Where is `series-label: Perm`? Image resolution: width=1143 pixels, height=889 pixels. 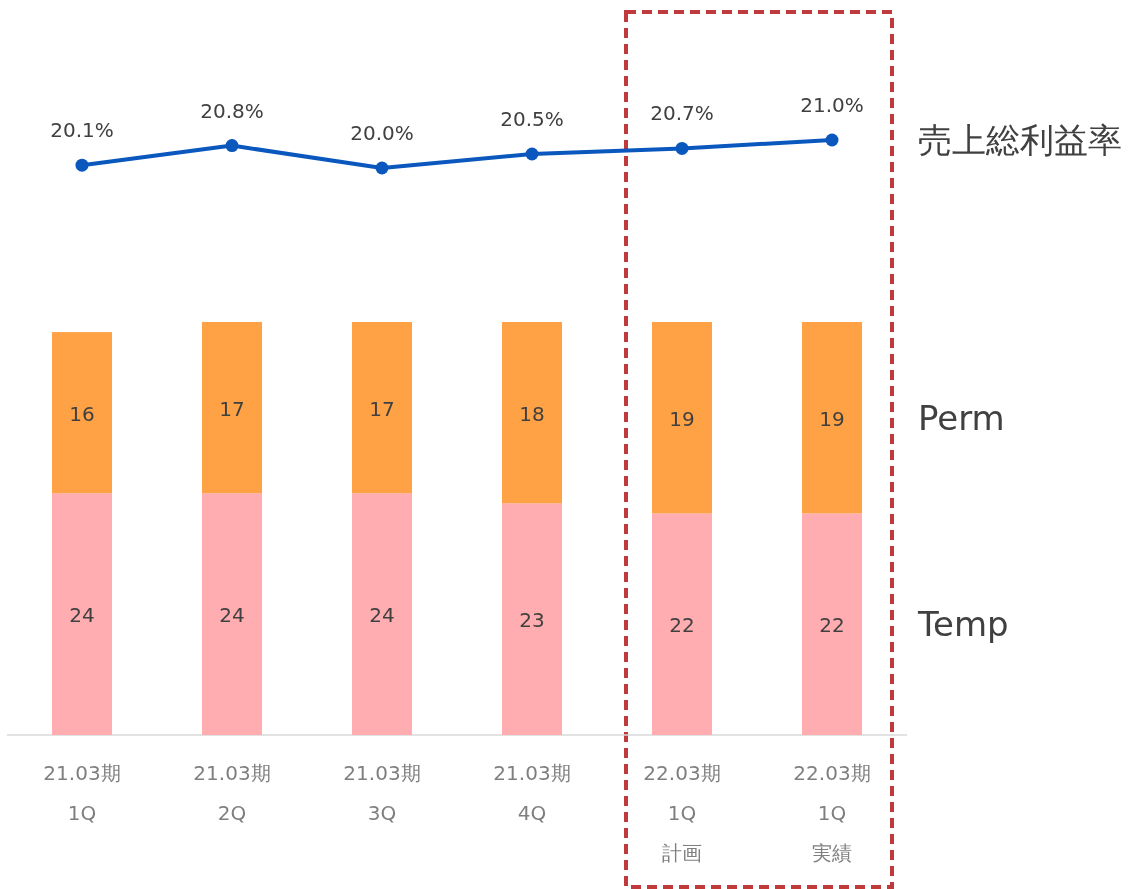
series-label: Perm is located at coordinates (961, 417).